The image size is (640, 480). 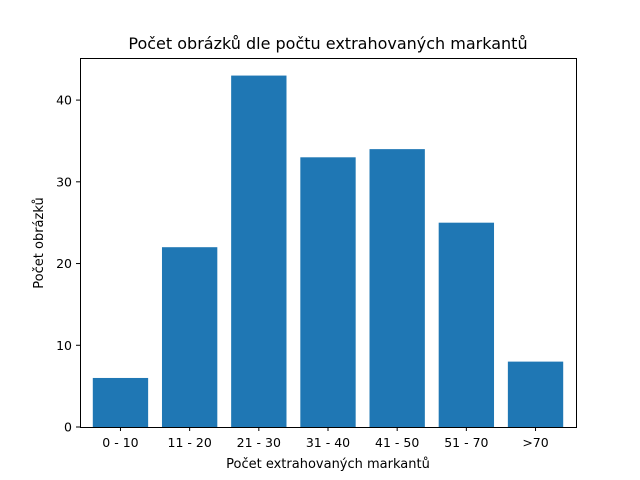 I want to click on y-axis-ticks: 0 10 20 30 40, so click(x=68, y=264).